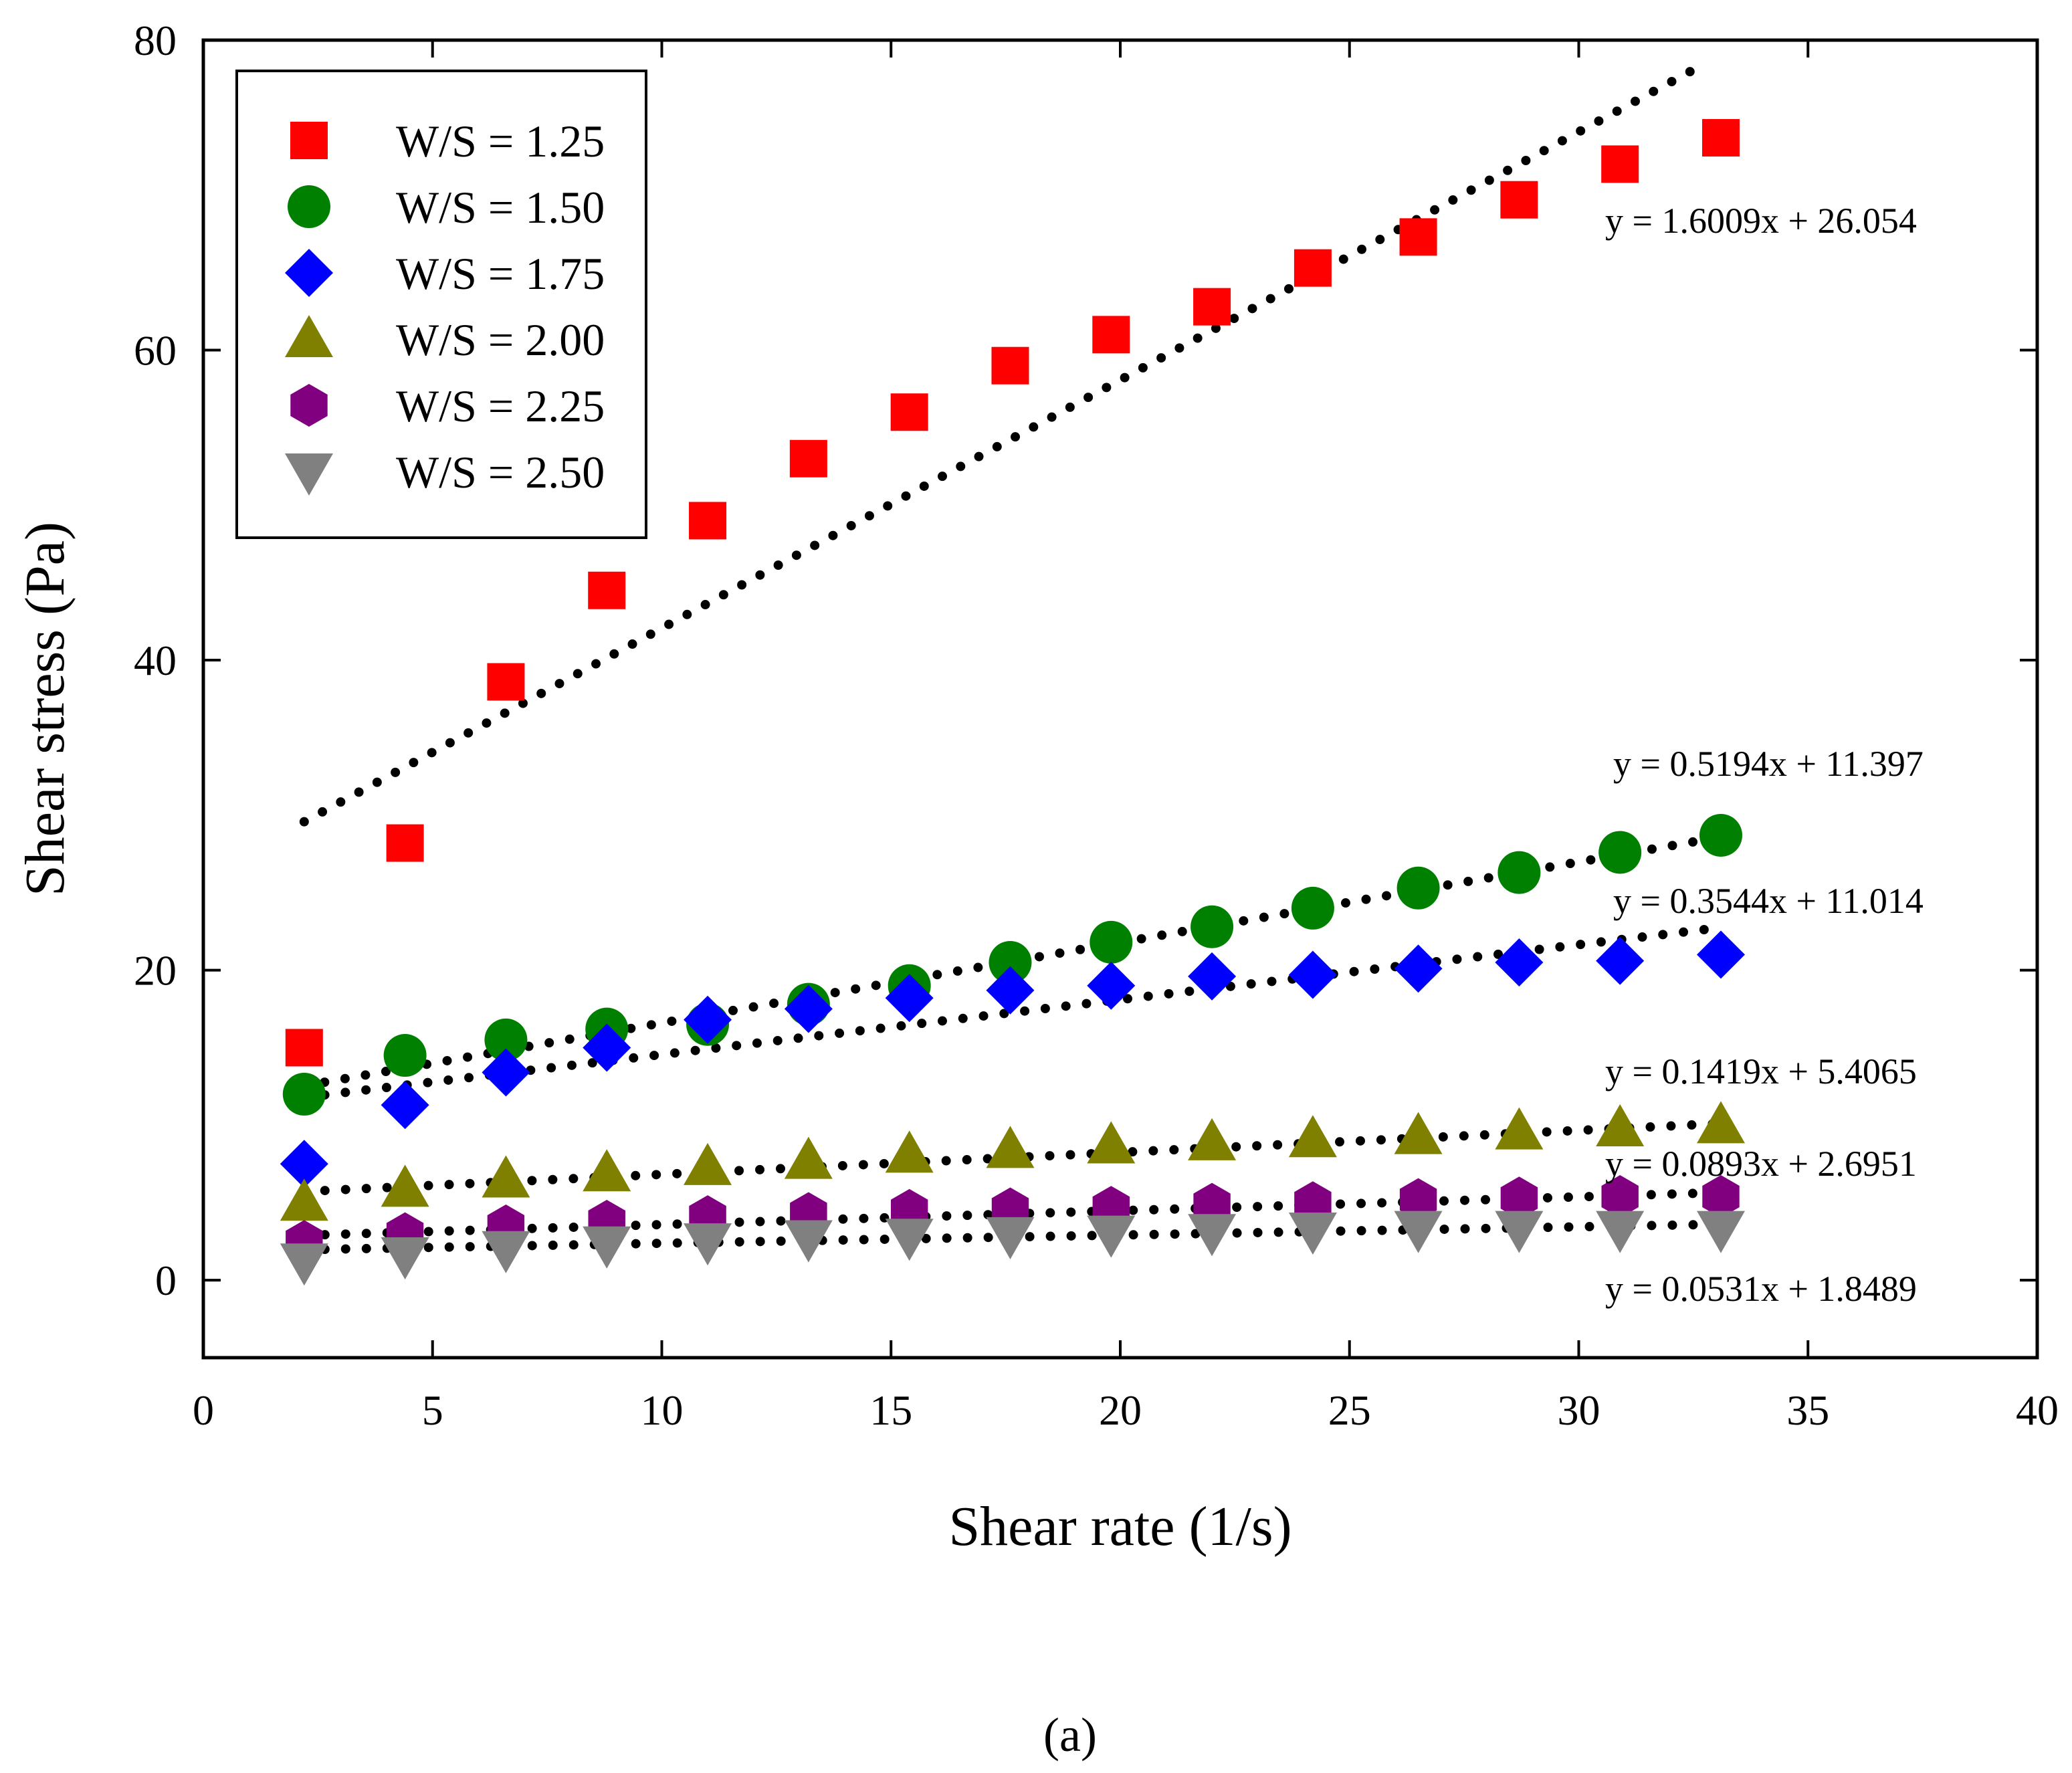 The image size is (2072, 1773). Describe the element at coordinates (204, 1410) in the screenshot. I see `x-tick-label: 0` at that location.